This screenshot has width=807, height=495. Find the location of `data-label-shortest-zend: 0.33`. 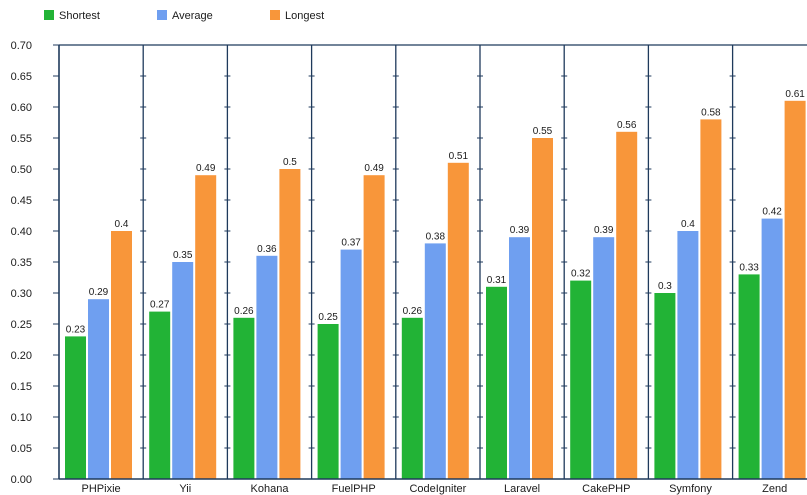

data-label-shortest-zend: 0.33 is located at coordinates (749, 267).